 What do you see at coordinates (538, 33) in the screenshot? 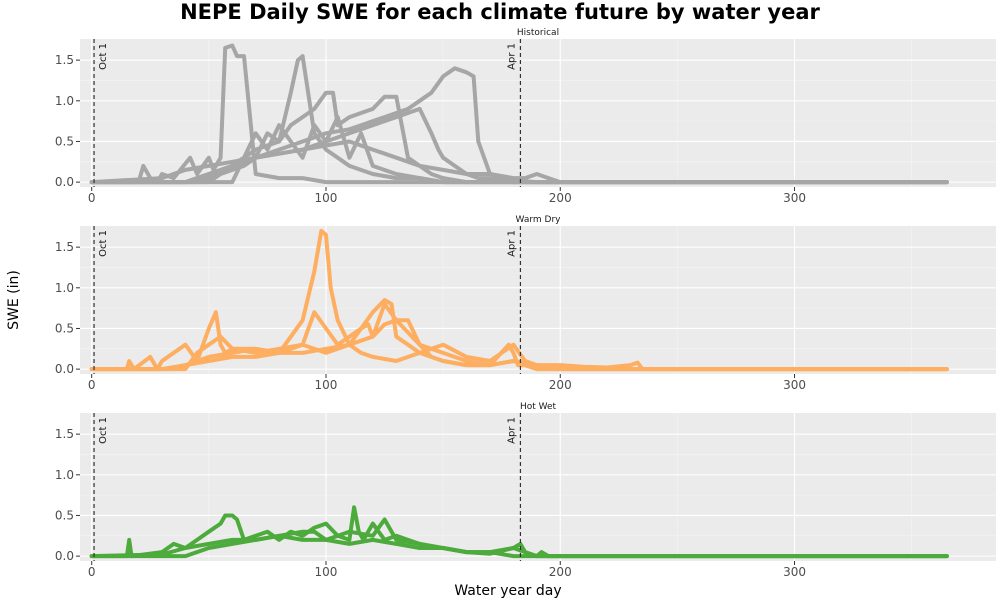
I see `facet-label: Historical` at bounding box center [538, 33].